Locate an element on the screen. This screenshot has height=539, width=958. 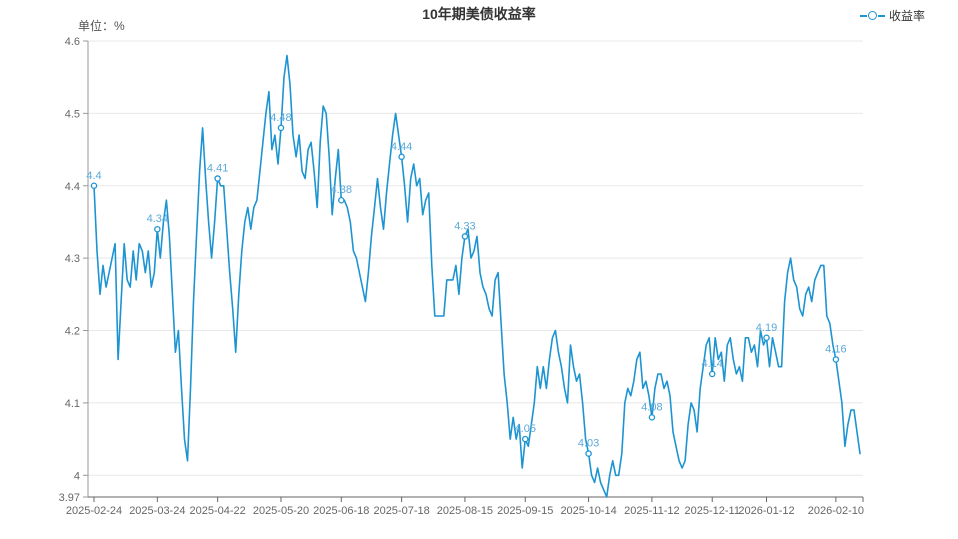
x-axis-tick-label: 2025-03-24 is located at coordinates (157, 511).